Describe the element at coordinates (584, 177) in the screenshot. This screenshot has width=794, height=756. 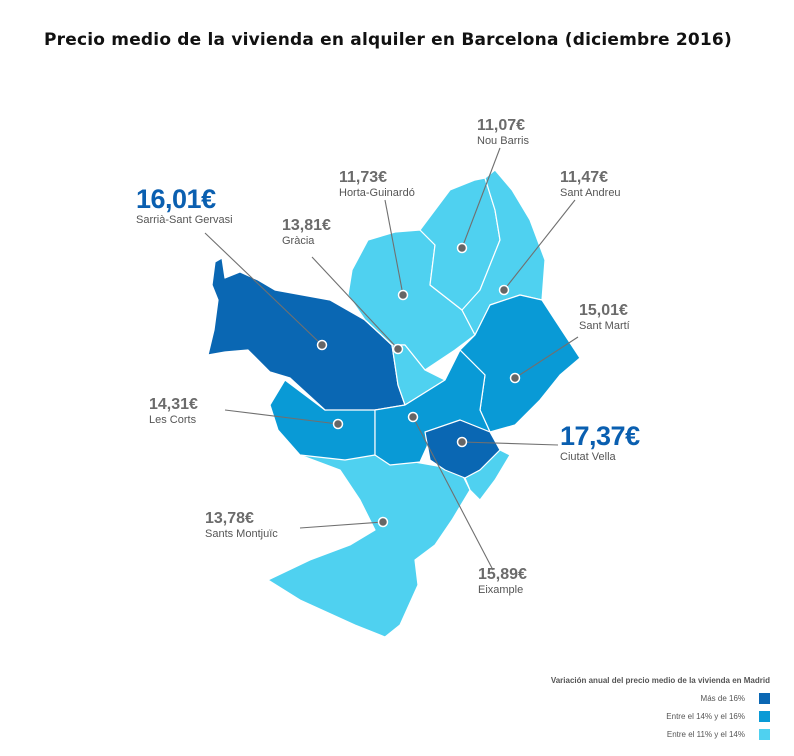
I see `price-sant-andreu: 11,47€` at that location.